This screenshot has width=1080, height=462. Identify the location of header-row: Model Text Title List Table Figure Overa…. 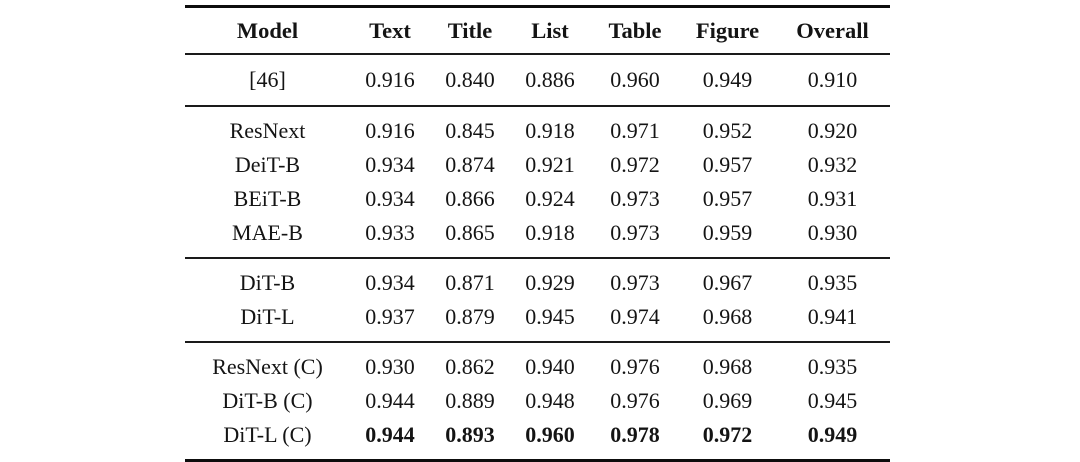
(537, 31).